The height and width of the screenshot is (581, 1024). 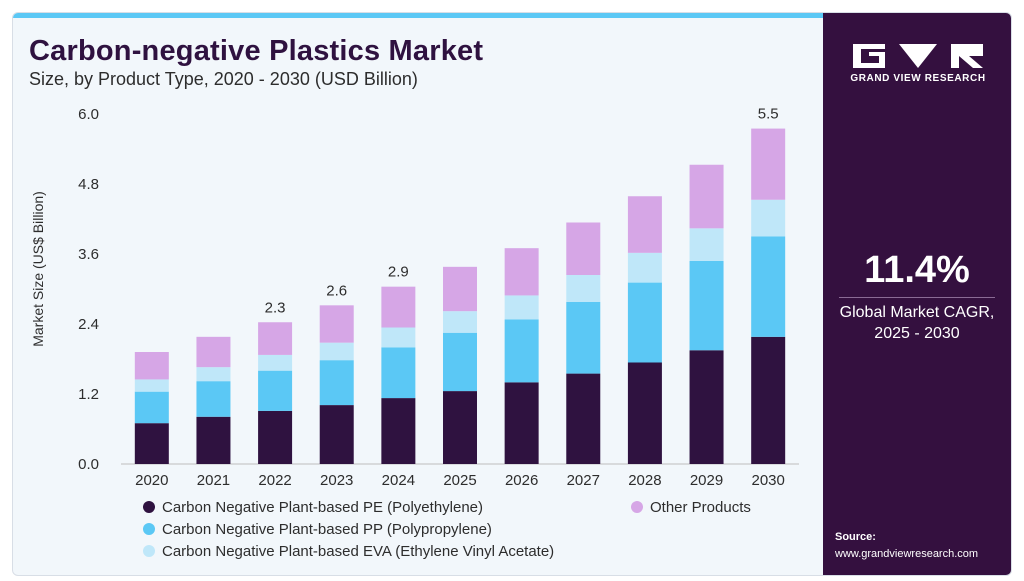 I want to click on x-tick-label: 2025, so click(x=459, y=480).